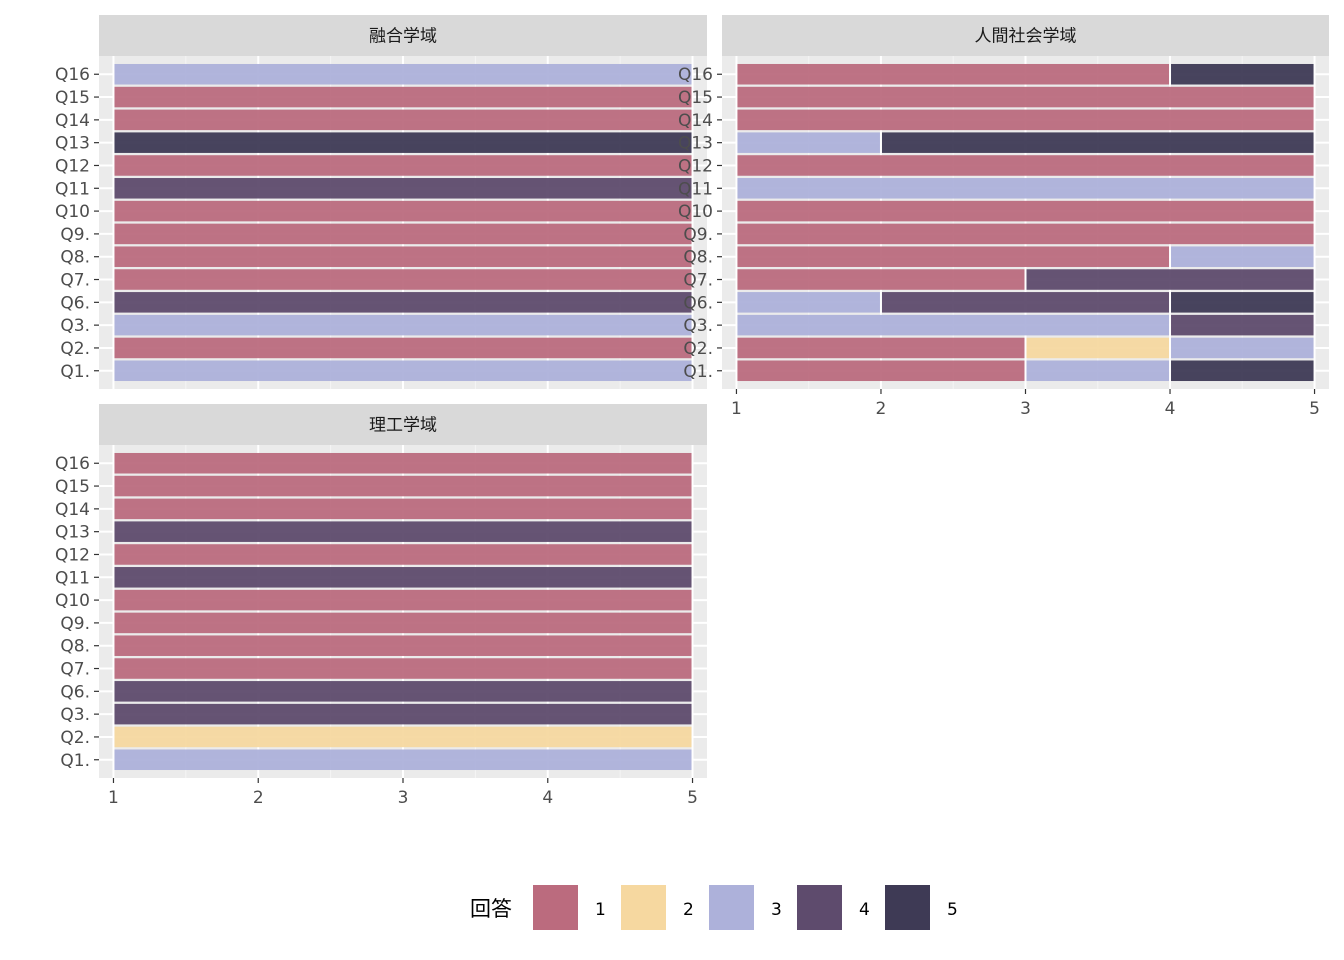 This screenshot has height=960, width=1344. I want to click on legend-title: 回答, so click(491, 909).